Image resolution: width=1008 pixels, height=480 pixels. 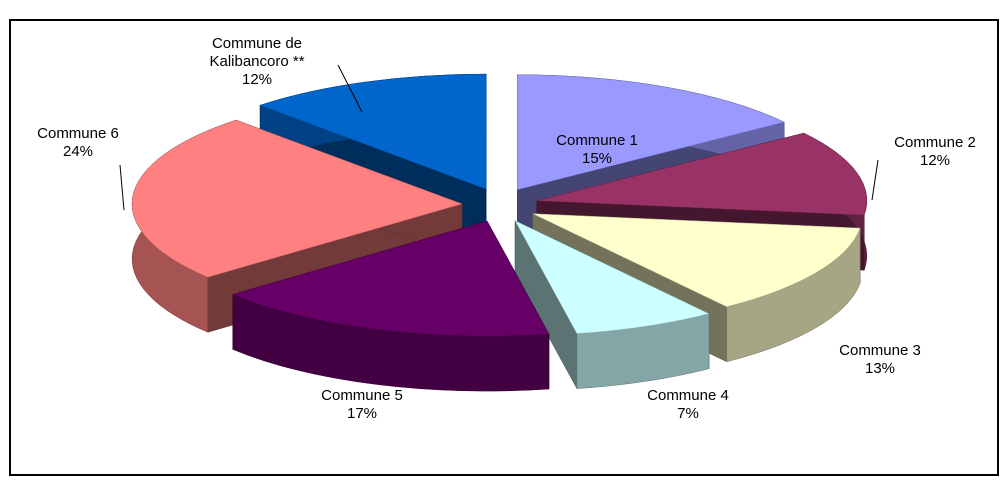 I want to click on slice-label: Commune 4 7%, so click(x=688, y=405).